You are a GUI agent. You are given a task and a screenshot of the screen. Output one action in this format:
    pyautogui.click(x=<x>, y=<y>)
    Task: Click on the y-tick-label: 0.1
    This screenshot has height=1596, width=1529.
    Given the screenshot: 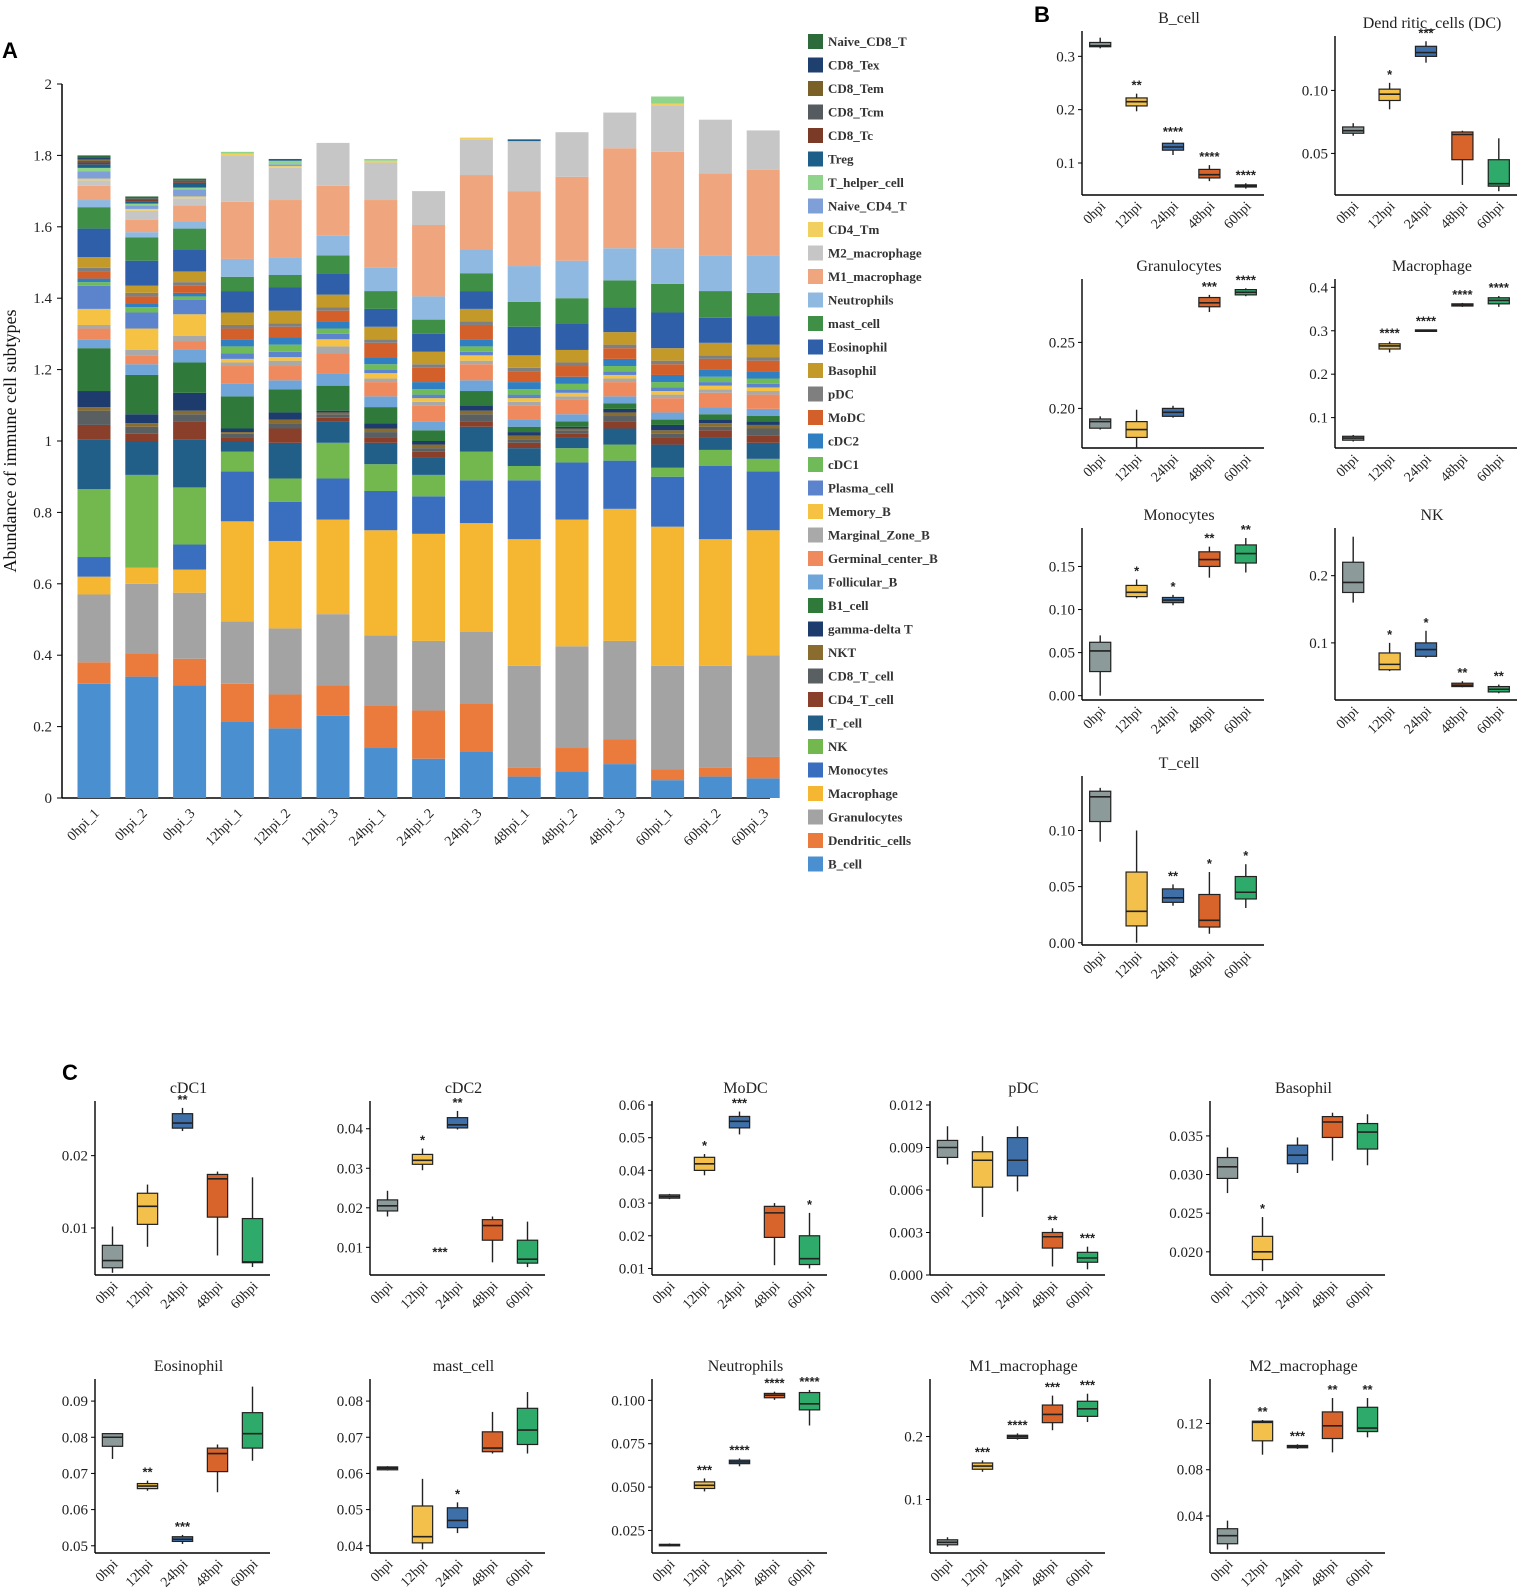 What is the action you would take?
    pyautogui.click(x=1318, y=644)
    